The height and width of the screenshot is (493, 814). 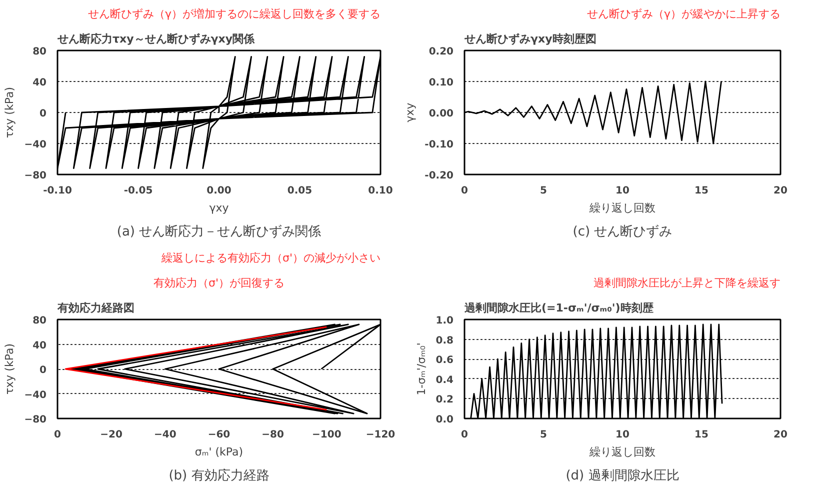 I want to click on chart-title: 過剰間隙水圧比(=1-σₘ'/σₘ₀')時刻歴, so click(x=559, y=308).